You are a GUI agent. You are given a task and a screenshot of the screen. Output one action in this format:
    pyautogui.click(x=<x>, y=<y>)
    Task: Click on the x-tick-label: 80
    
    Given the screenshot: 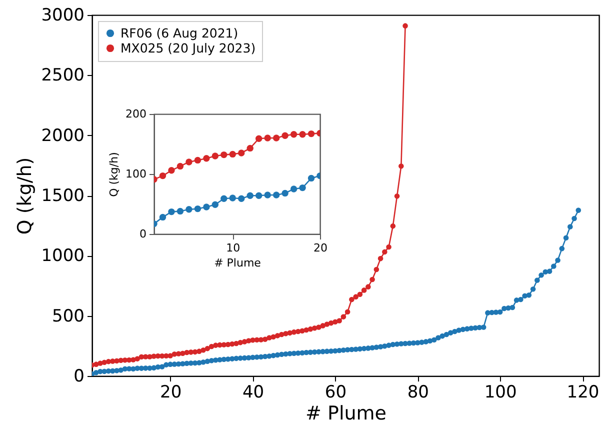 What is the action you would take?
    pyautogui.click(x=418, y=392)
    